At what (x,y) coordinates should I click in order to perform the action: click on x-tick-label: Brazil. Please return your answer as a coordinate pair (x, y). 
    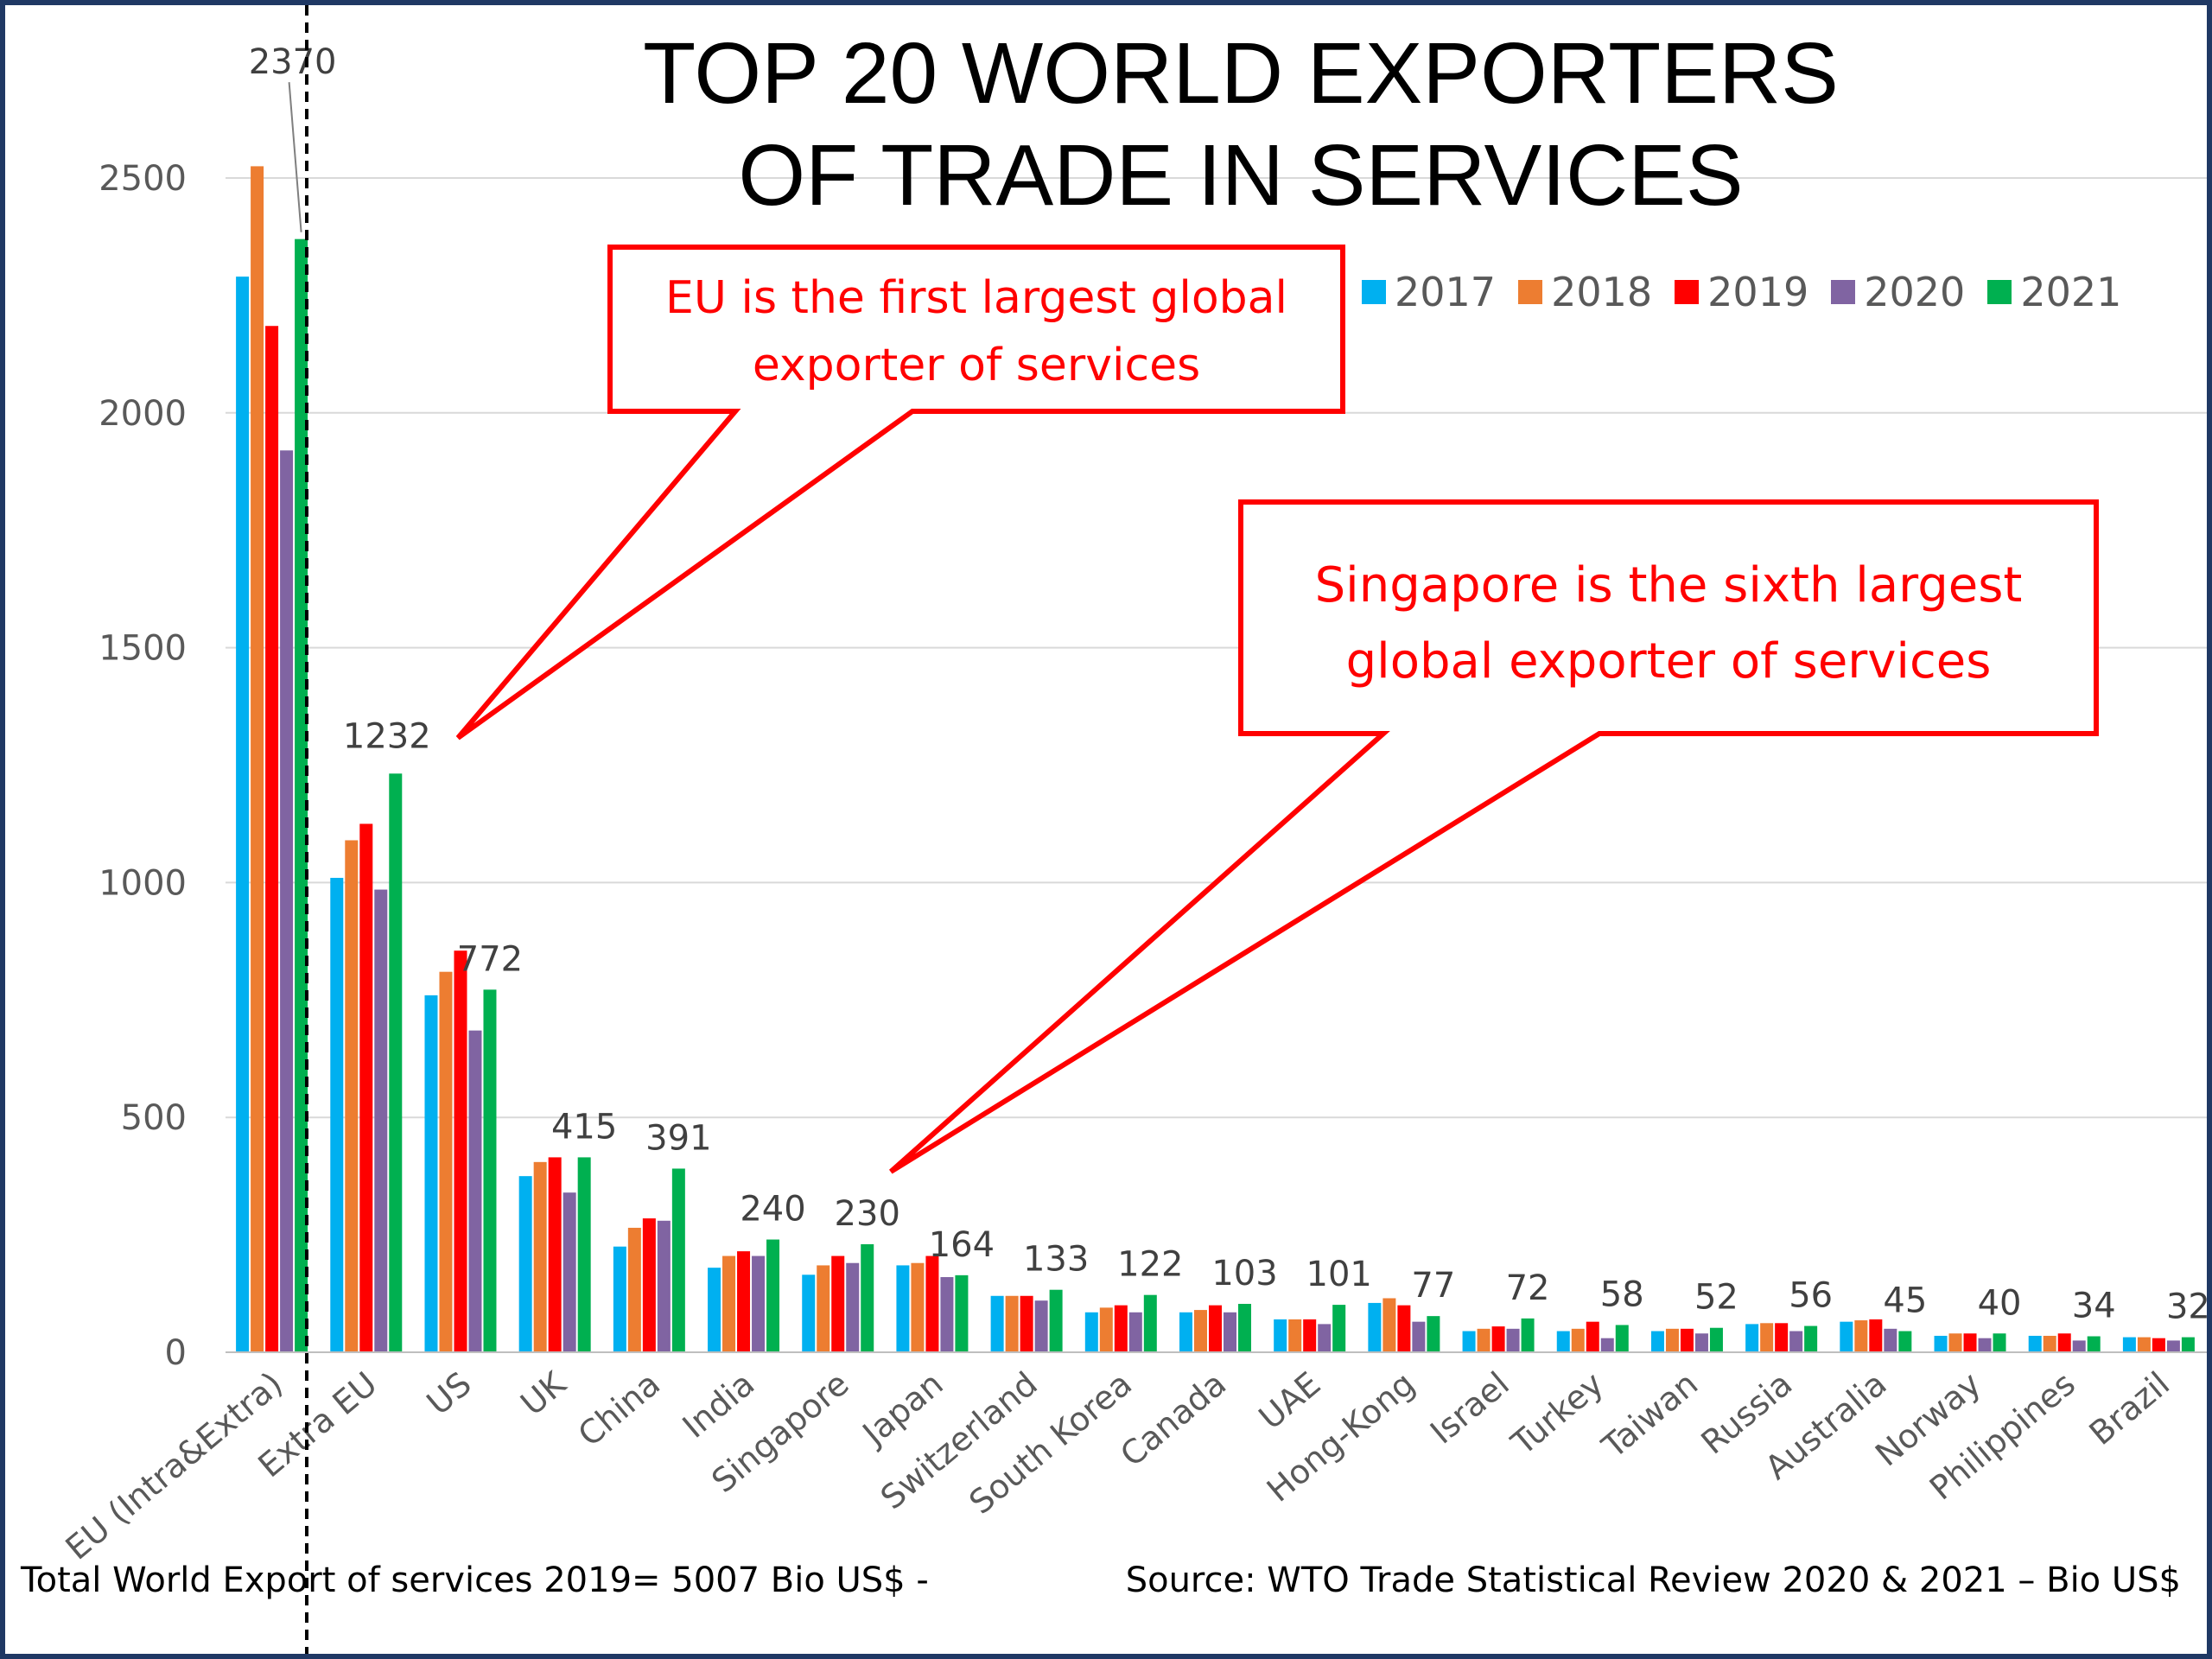
    Looking at the image, I should click on (2129, 1408).